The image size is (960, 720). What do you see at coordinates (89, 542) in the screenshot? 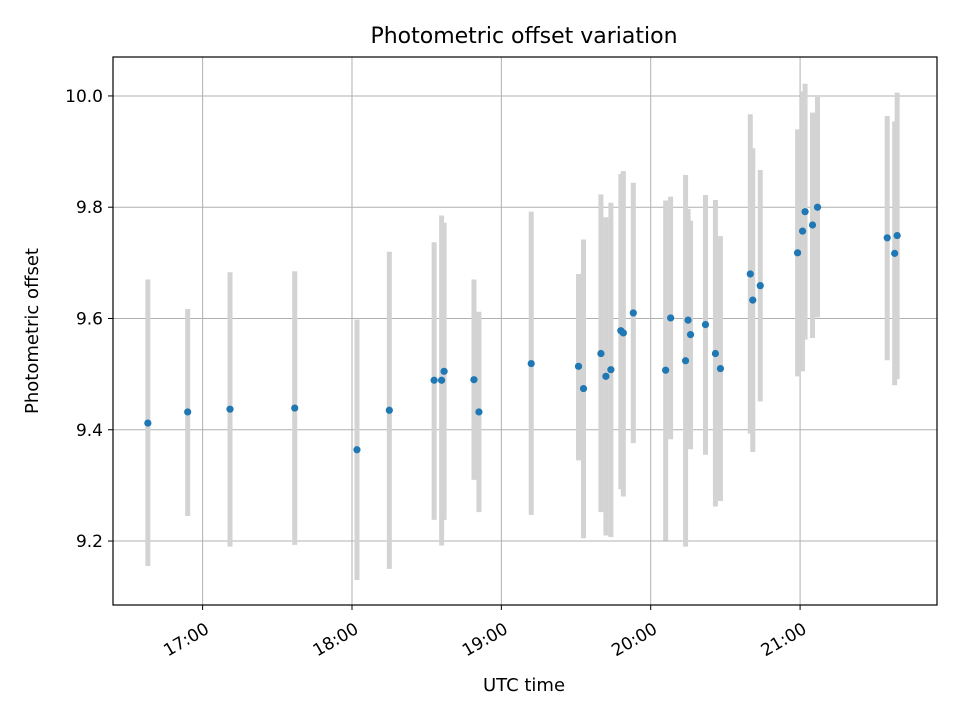
I see `y-tick-label: 9.2` at bounding box center [89, 542].